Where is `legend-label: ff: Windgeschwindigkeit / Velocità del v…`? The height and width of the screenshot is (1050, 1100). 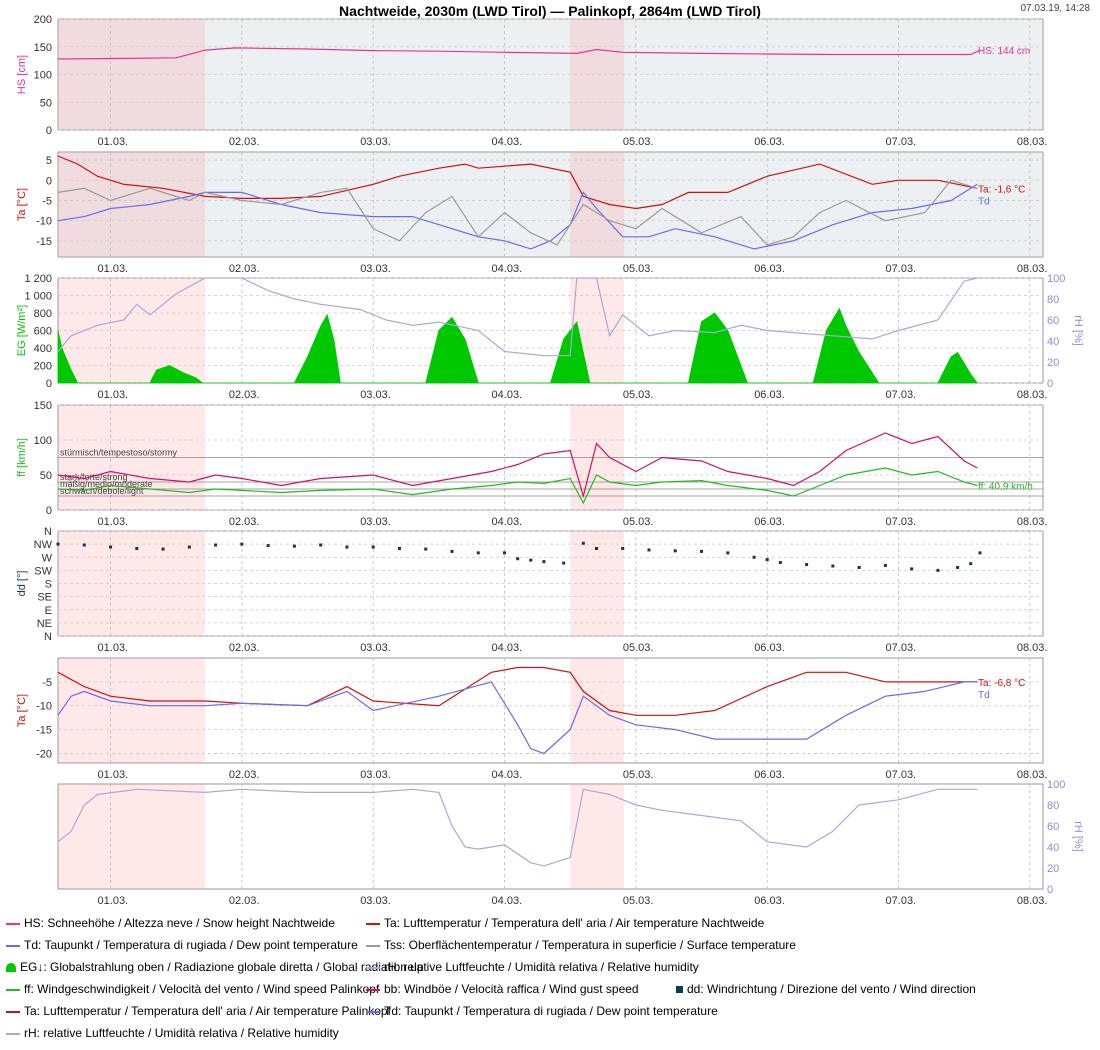
legend-label: ff: Windgeschwindigkeit / Velocità del v… is located at coordinates (202, 989).